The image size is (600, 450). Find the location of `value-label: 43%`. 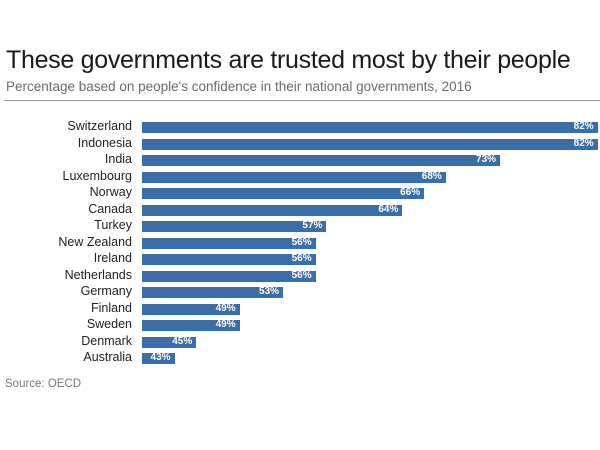

value-label: 43% is located at coordinates (160, 357).